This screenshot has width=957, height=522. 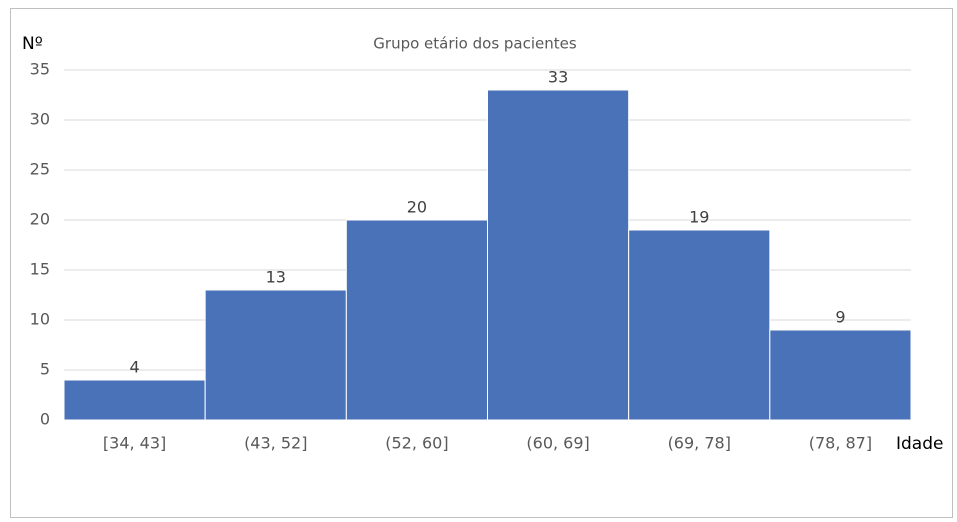 What do you see at coordinates (40, 269) in the screenshot?
I see `y-tick-label: 15` at bounding box center [40, 269].